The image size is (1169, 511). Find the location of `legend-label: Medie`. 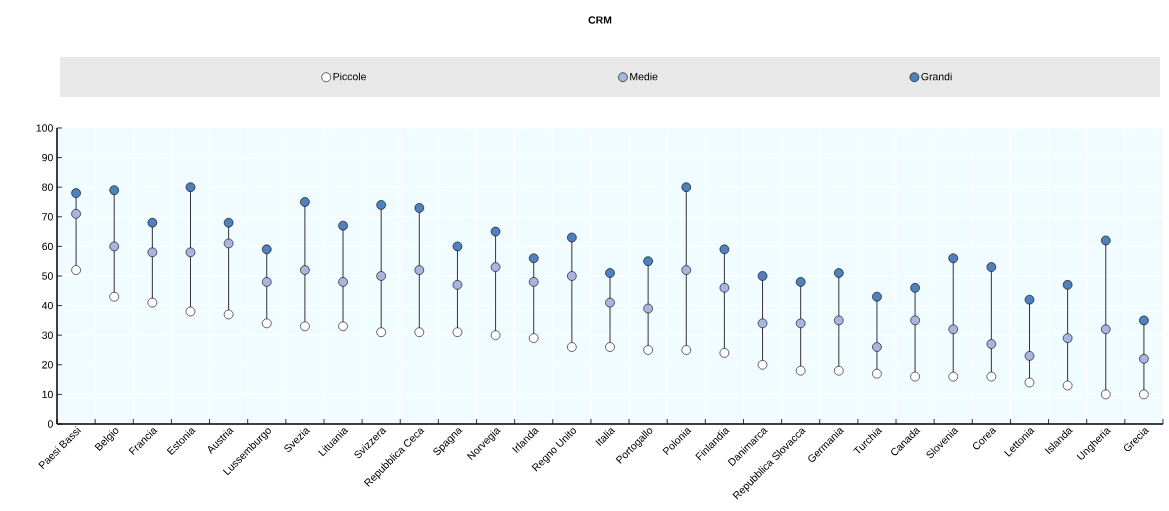

legend-label: Medie is located at coordinates (644, 76).